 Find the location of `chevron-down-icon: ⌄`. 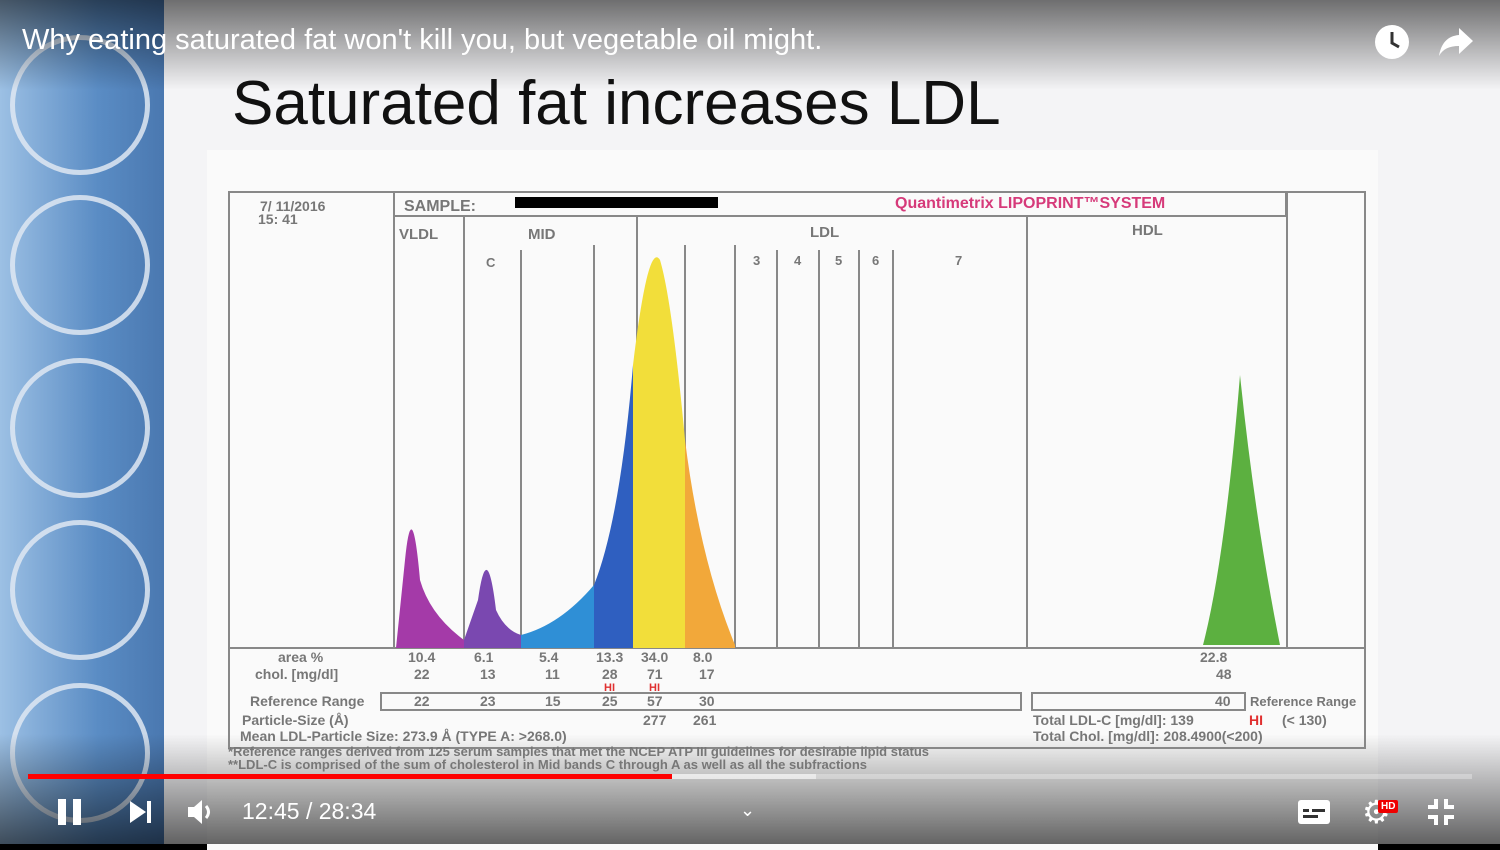

chevron-down-icon: ⌄ is located at coordinates (748, 810).